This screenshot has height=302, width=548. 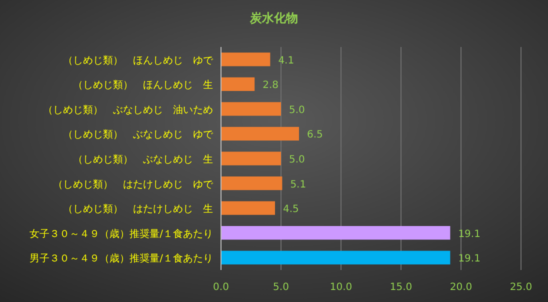 What do you see at coordinates (298, 184) in the screenshot?
I see `data-label: 5.1` at bounding box center [298, 184].